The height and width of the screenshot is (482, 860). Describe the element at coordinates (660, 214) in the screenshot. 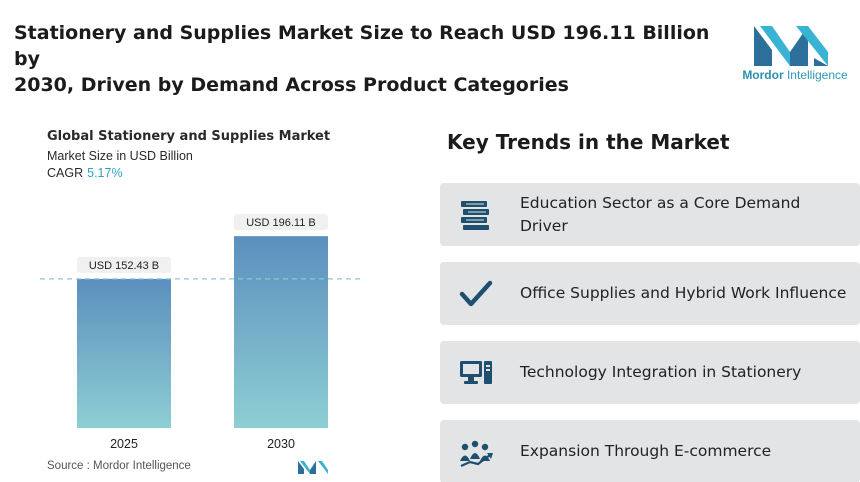

I see `trend-label: Education Sector as a Core Demand Driver` at that location.